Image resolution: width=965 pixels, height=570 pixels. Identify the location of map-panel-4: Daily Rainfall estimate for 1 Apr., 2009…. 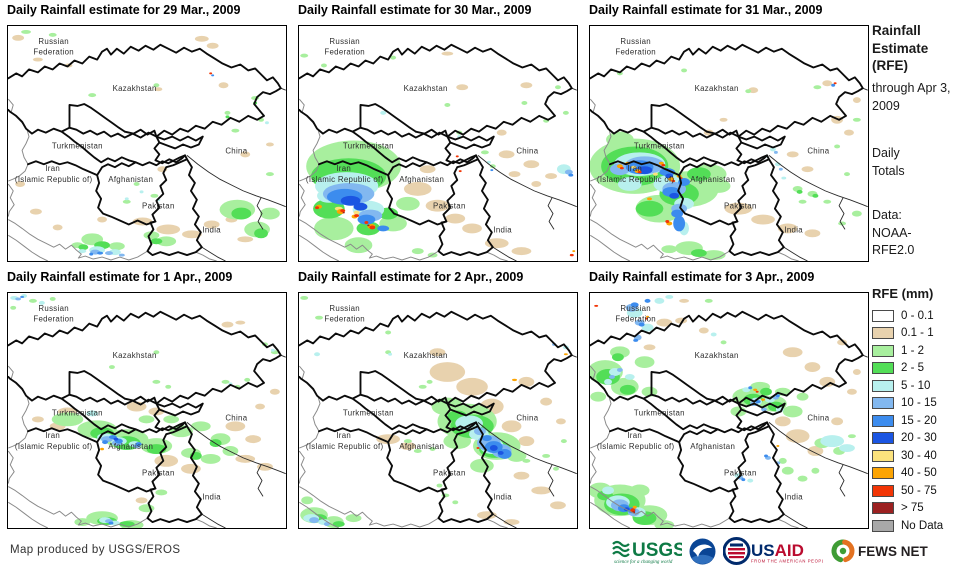
(147, 399).